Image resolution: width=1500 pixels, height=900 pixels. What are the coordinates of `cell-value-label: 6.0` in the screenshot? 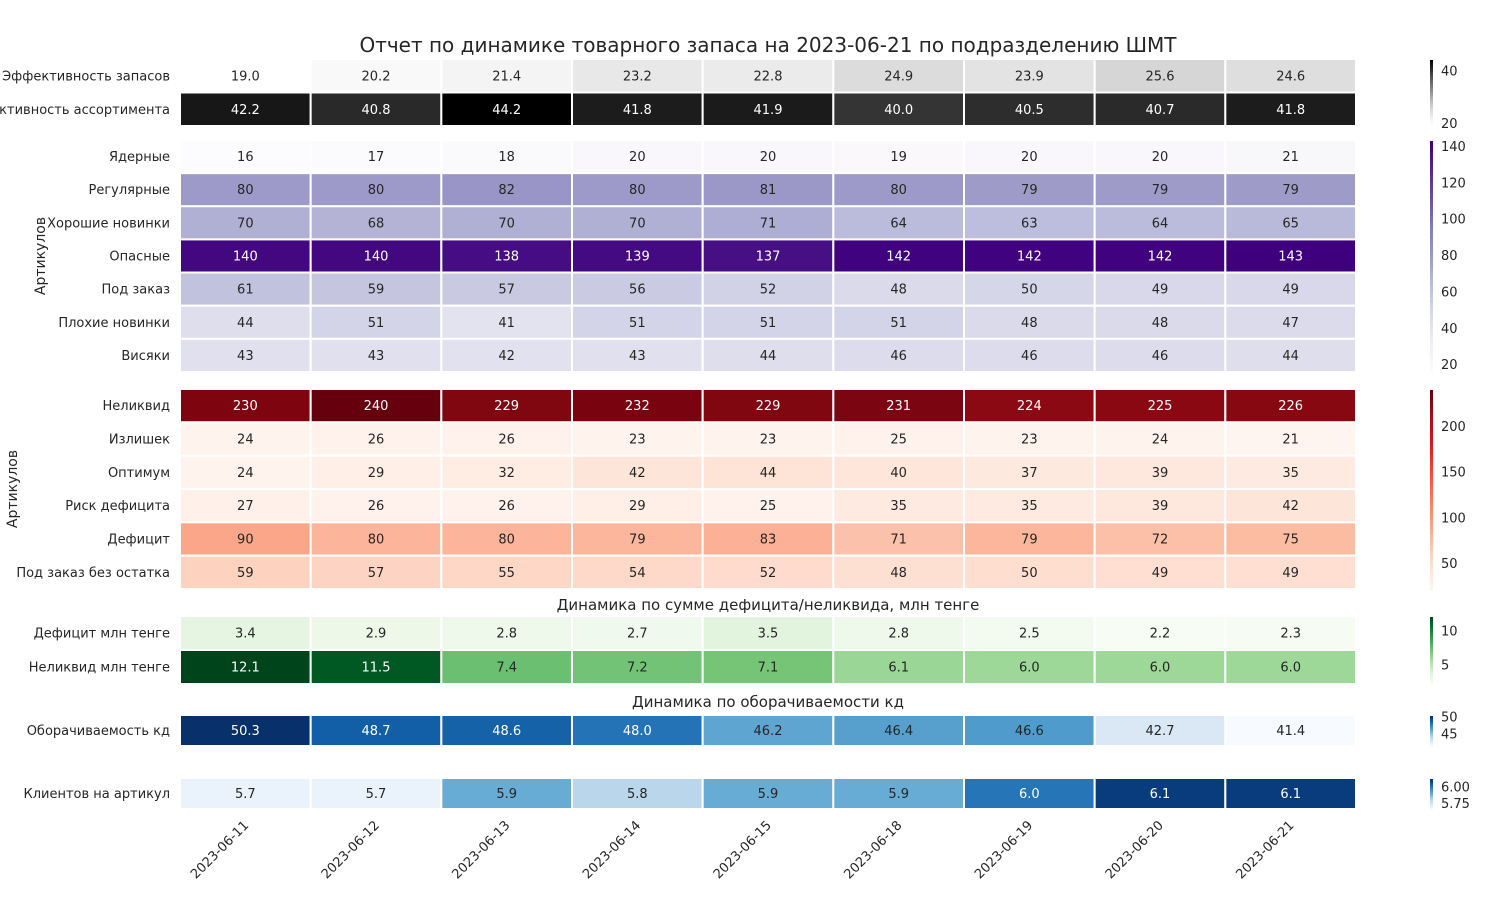 It's located at (1160, 668).